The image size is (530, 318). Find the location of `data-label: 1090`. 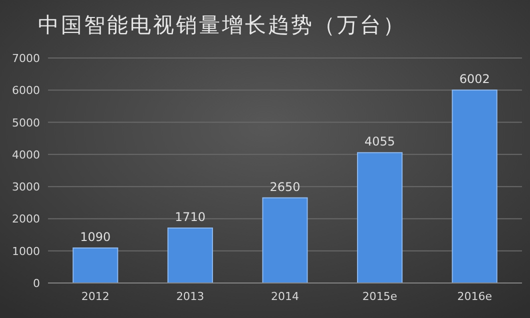

data-label: 1090 is located at coordinates (95, 237).